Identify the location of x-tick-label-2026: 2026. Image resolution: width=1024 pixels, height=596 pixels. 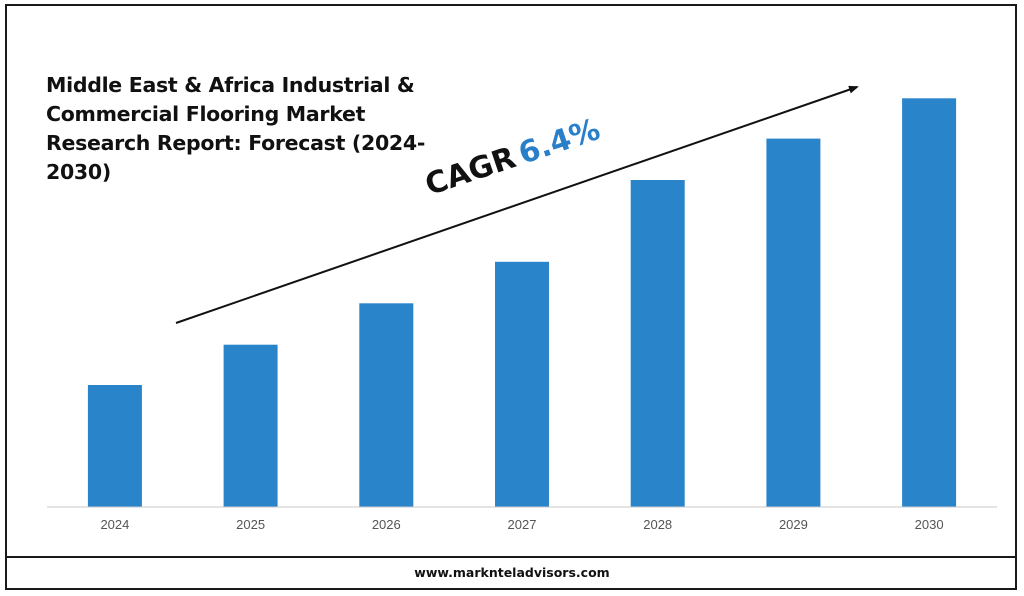
(386, 524).